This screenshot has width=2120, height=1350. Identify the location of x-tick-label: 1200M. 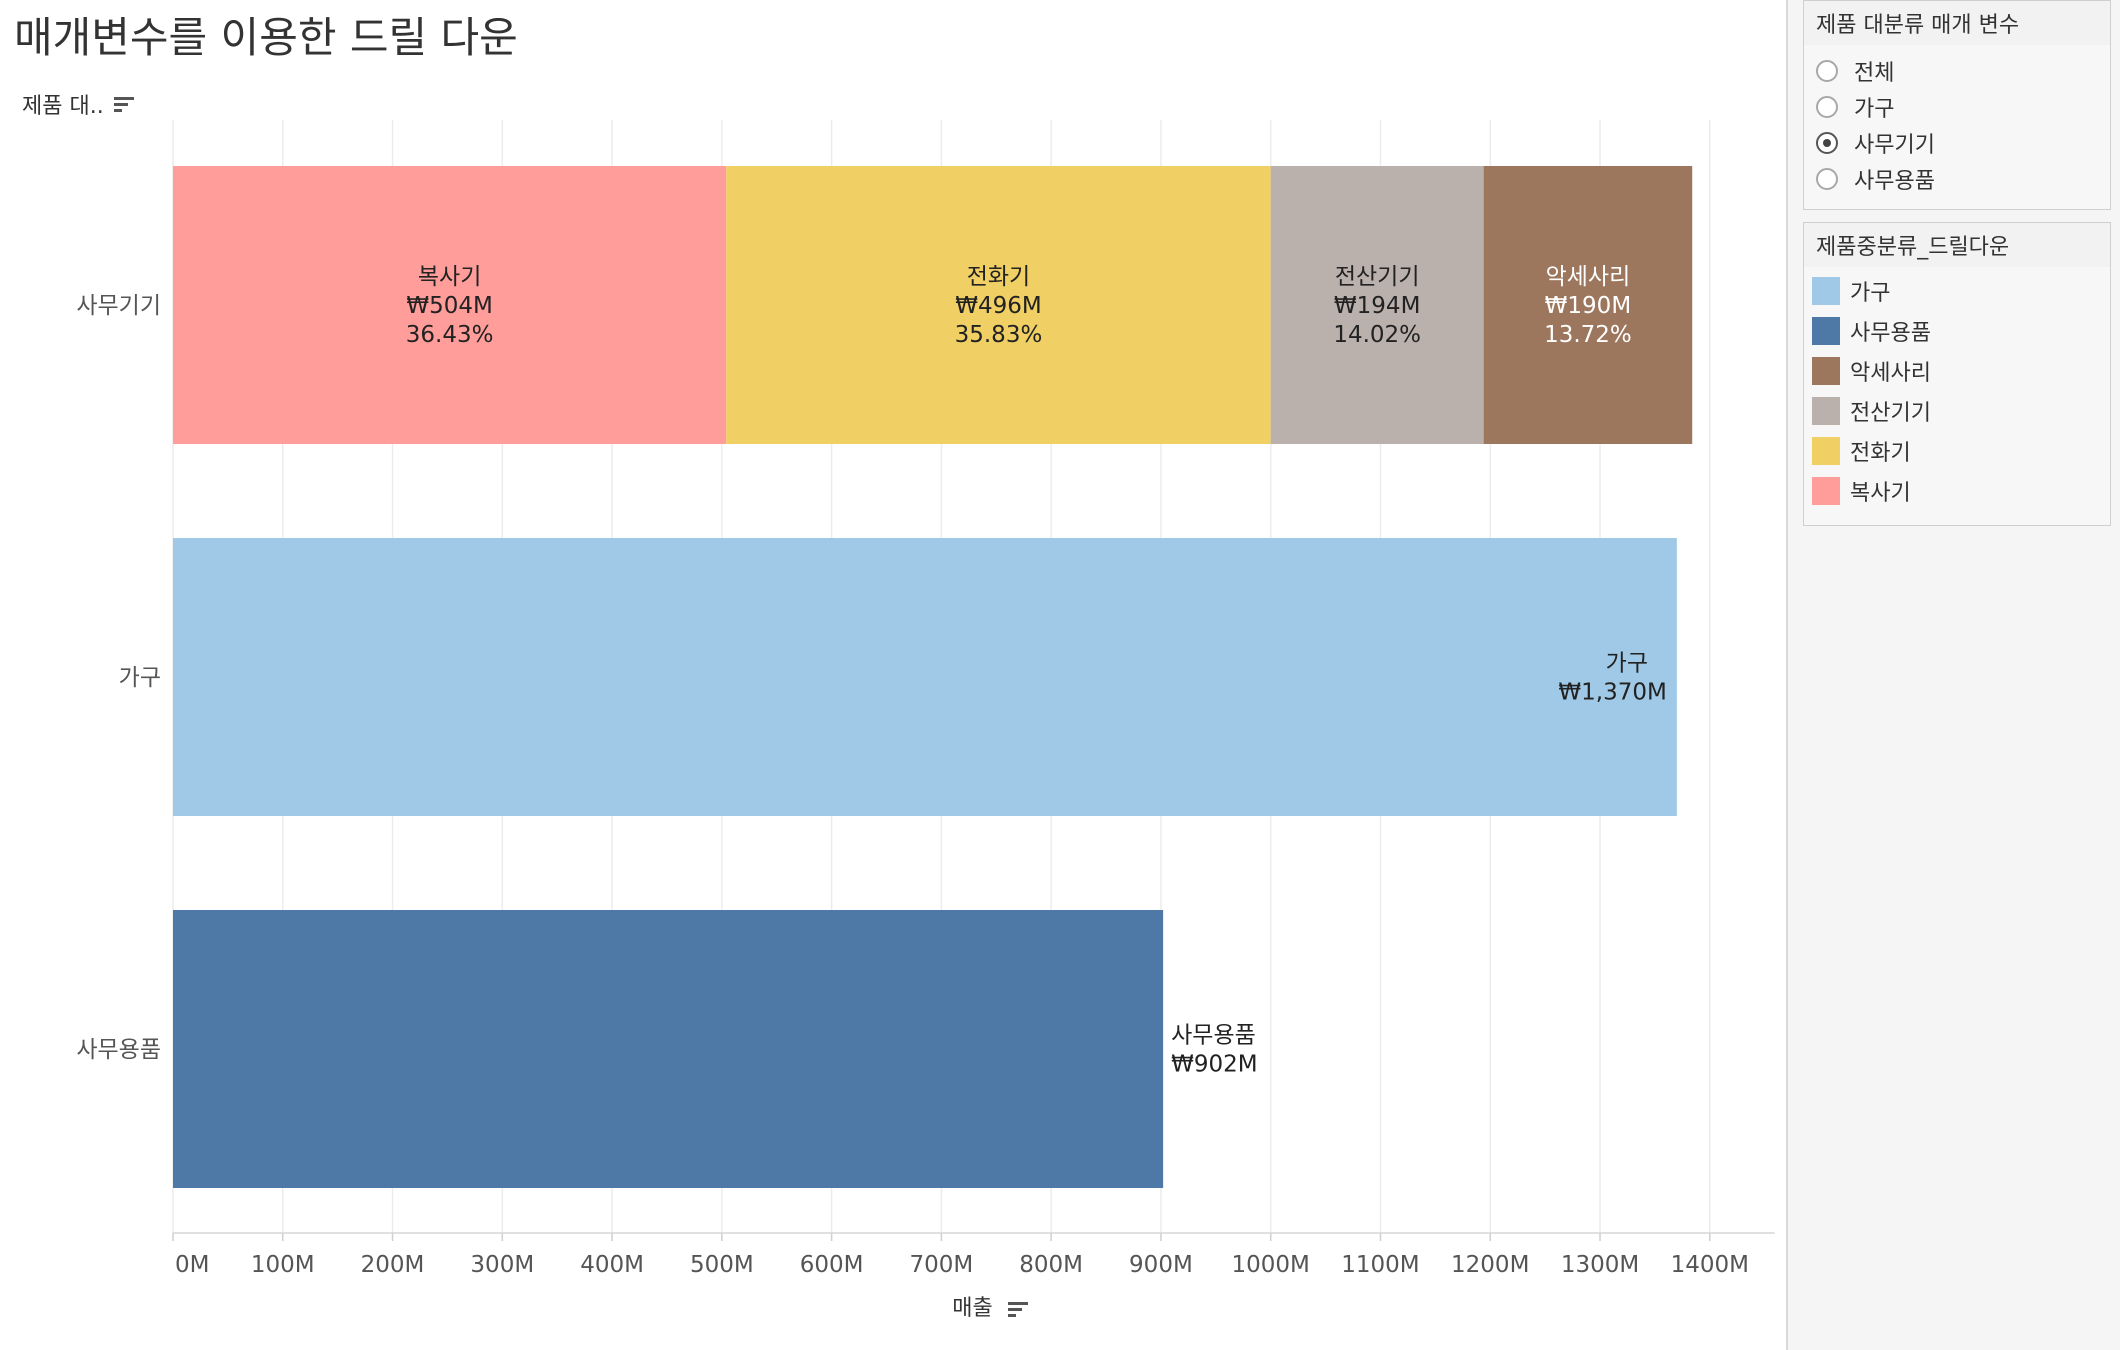
(1490, 1265).